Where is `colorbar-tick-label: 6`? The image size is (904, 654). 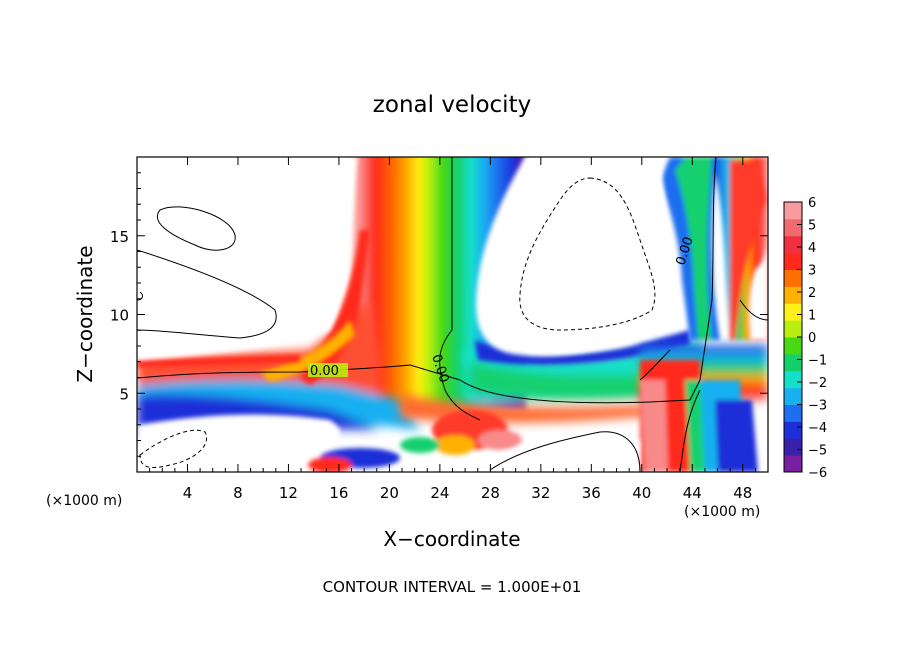
colorbar-tick-label: 6 is located at coordinates (812, 203).